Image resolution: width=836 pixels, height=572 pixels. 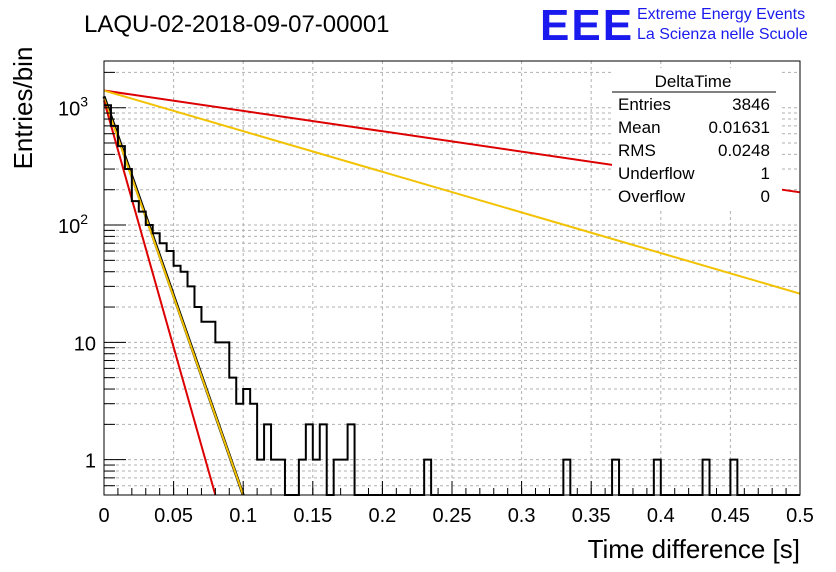 I want to click on eee-logo: EEE, so click(x=587, y=25).